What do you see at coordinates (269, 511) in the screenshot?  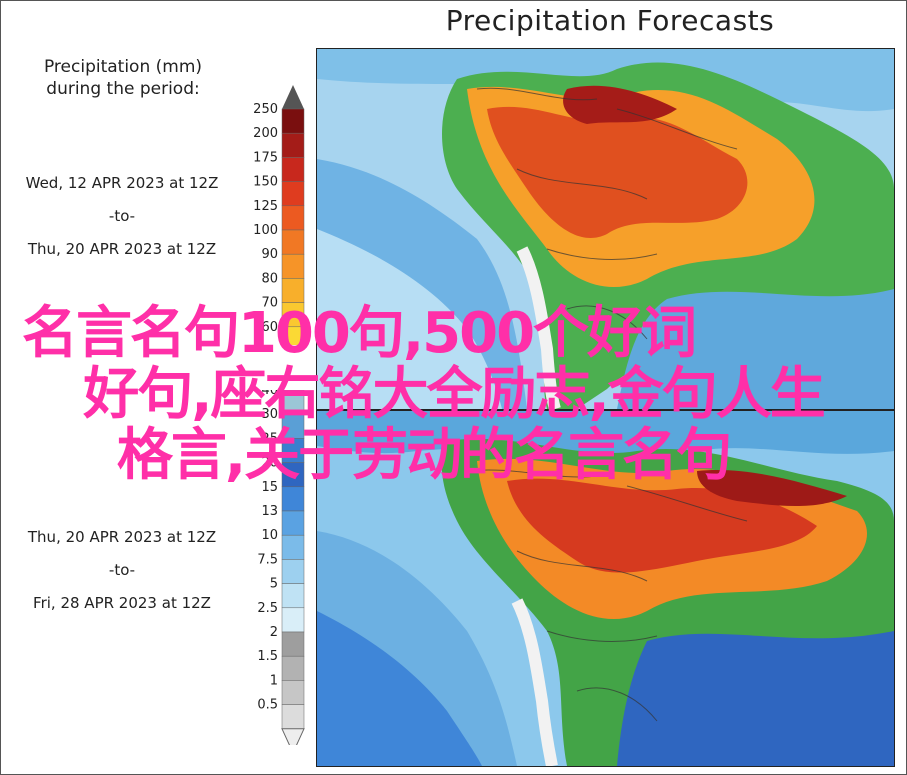 I see `scale-label: 13` at bounding box center [269, 511].